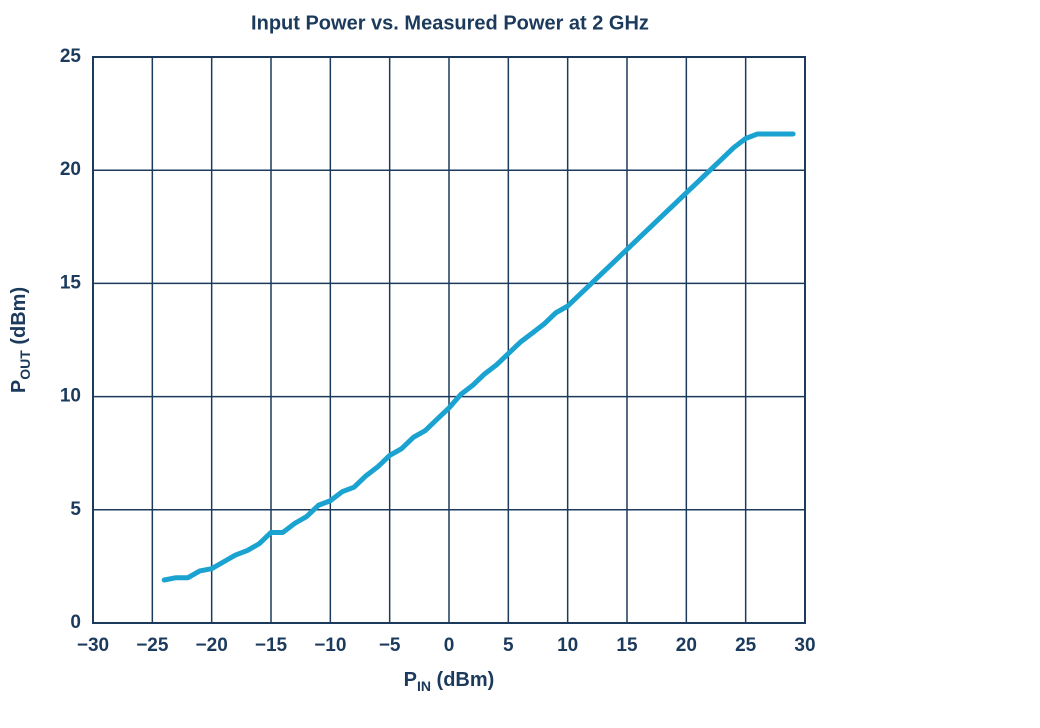 The image size is (1040, 728). I want to click on x-tick-label: 25, so click(746, 645).